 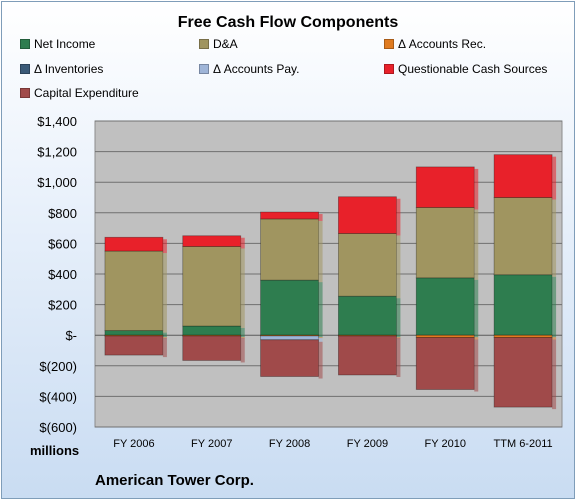 What do you see at coordinates (86, 93) in the screenshot?
I see `legend-label: Capital Expenditure` at bounding box center [86, 93].